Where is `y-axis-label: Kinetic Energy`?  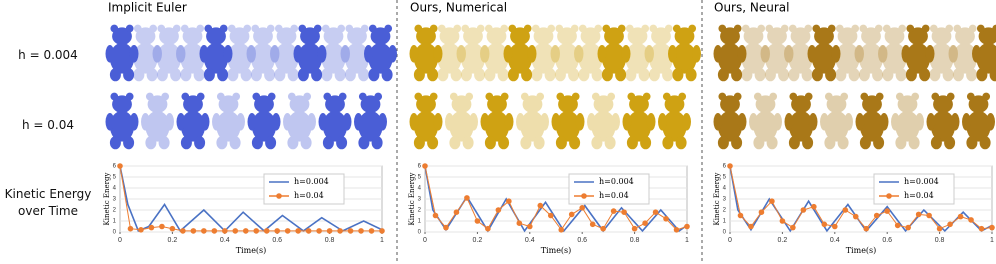 y-axis-label: Kinetic Energy is located at coordinates (717, 199).